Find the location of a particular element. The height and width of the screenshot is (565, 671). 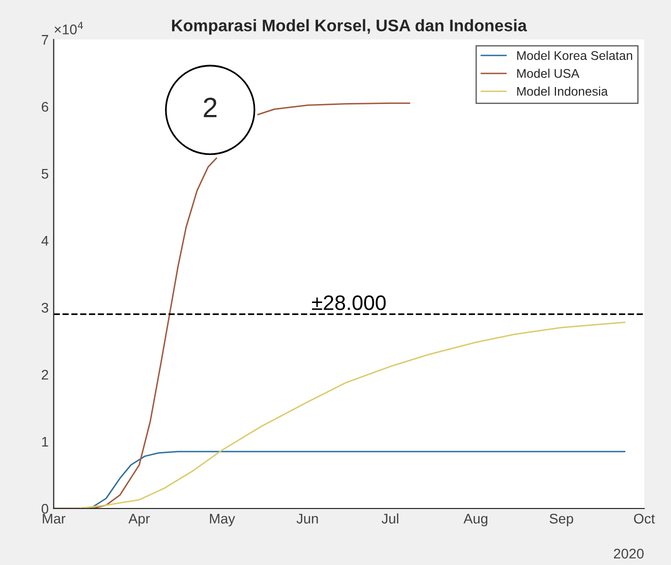

x-tick-label: Apr is located at coordinates (139, 520).